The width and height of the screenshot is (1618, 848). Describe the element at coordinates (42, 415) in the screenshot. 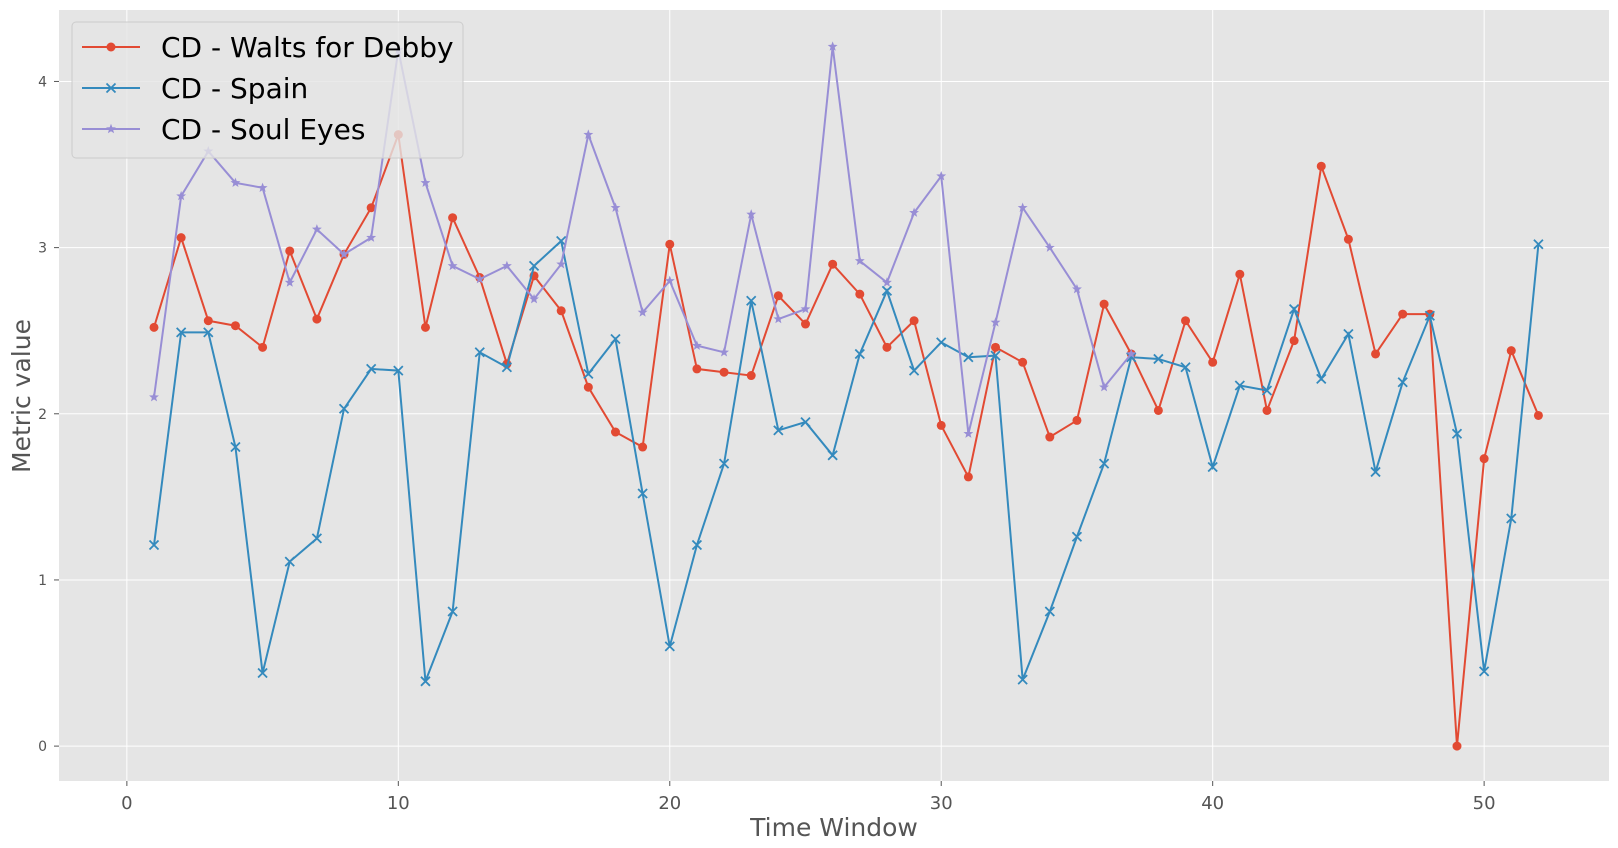

I see `y-tick-label: 2` at that location.